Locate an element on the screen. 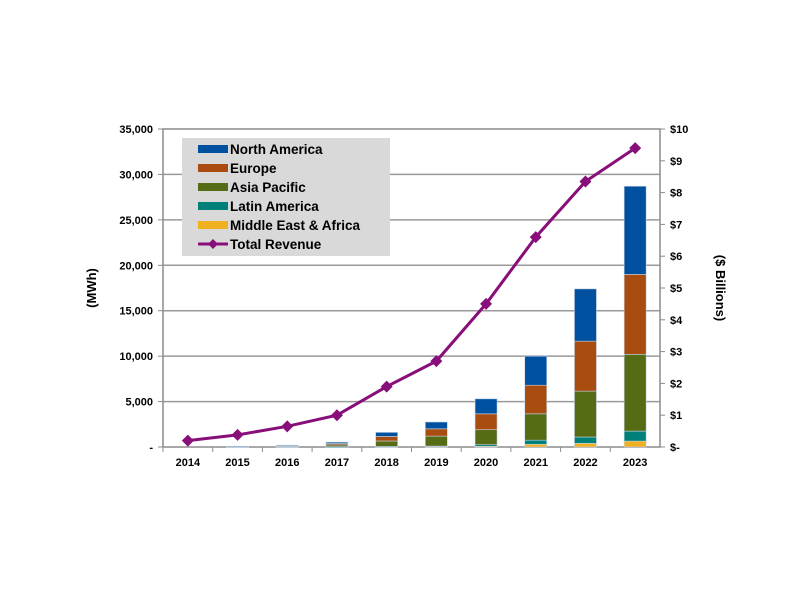 Image resolution: width=800 pixels, height=600 pixels. revenue-marker-2022 is located at coordinates (585, 181).